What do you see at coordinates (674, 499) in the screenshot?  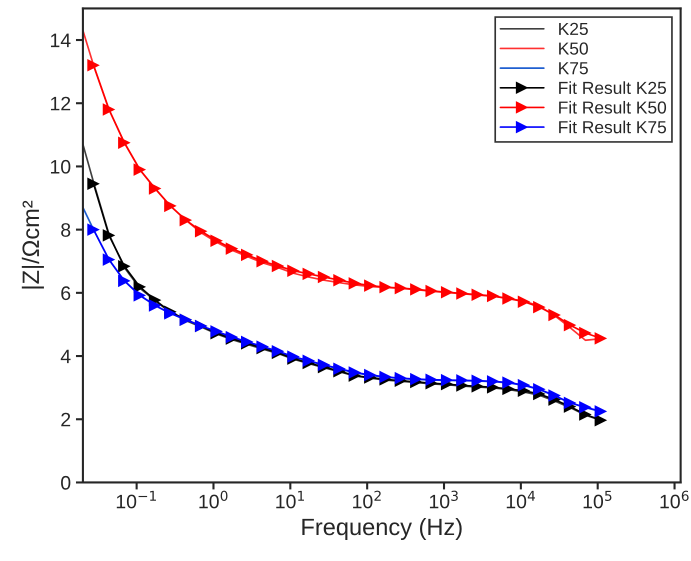 I see `x-tick-label: 10$^{6}$` at bounding box center [674, 499].